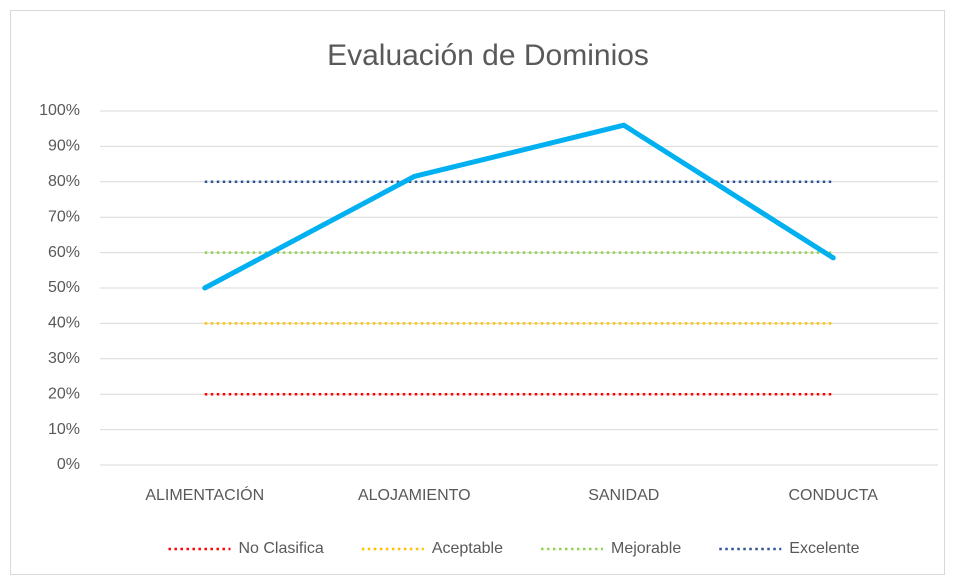 The height and width of the screenshot is (581, 955). What do you see at coordinates (64, 323) in the screenshot?
I see `y-tick-label: 40%` at bounding box center [64, 323].